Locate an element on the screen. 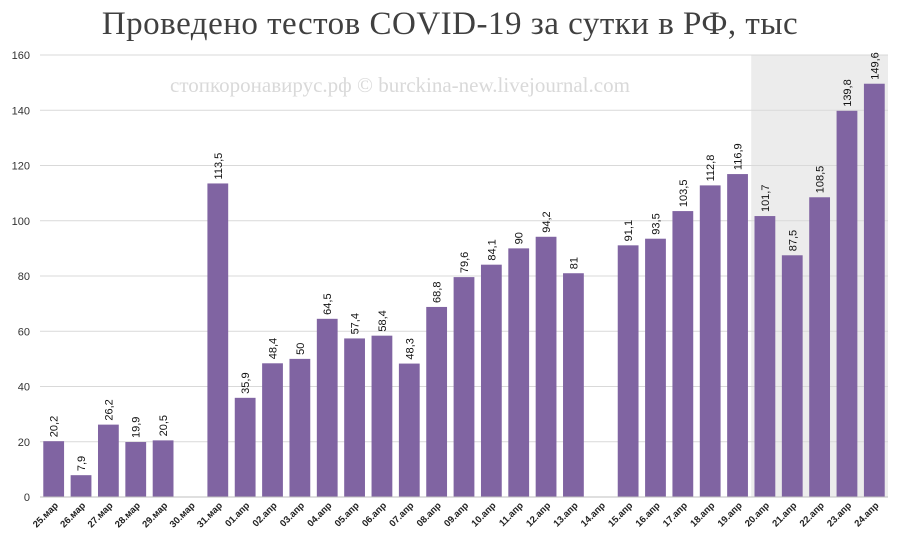 This screenshot has width=900, height=547. data-label: 26,2 is located at coordinates (109, 409).